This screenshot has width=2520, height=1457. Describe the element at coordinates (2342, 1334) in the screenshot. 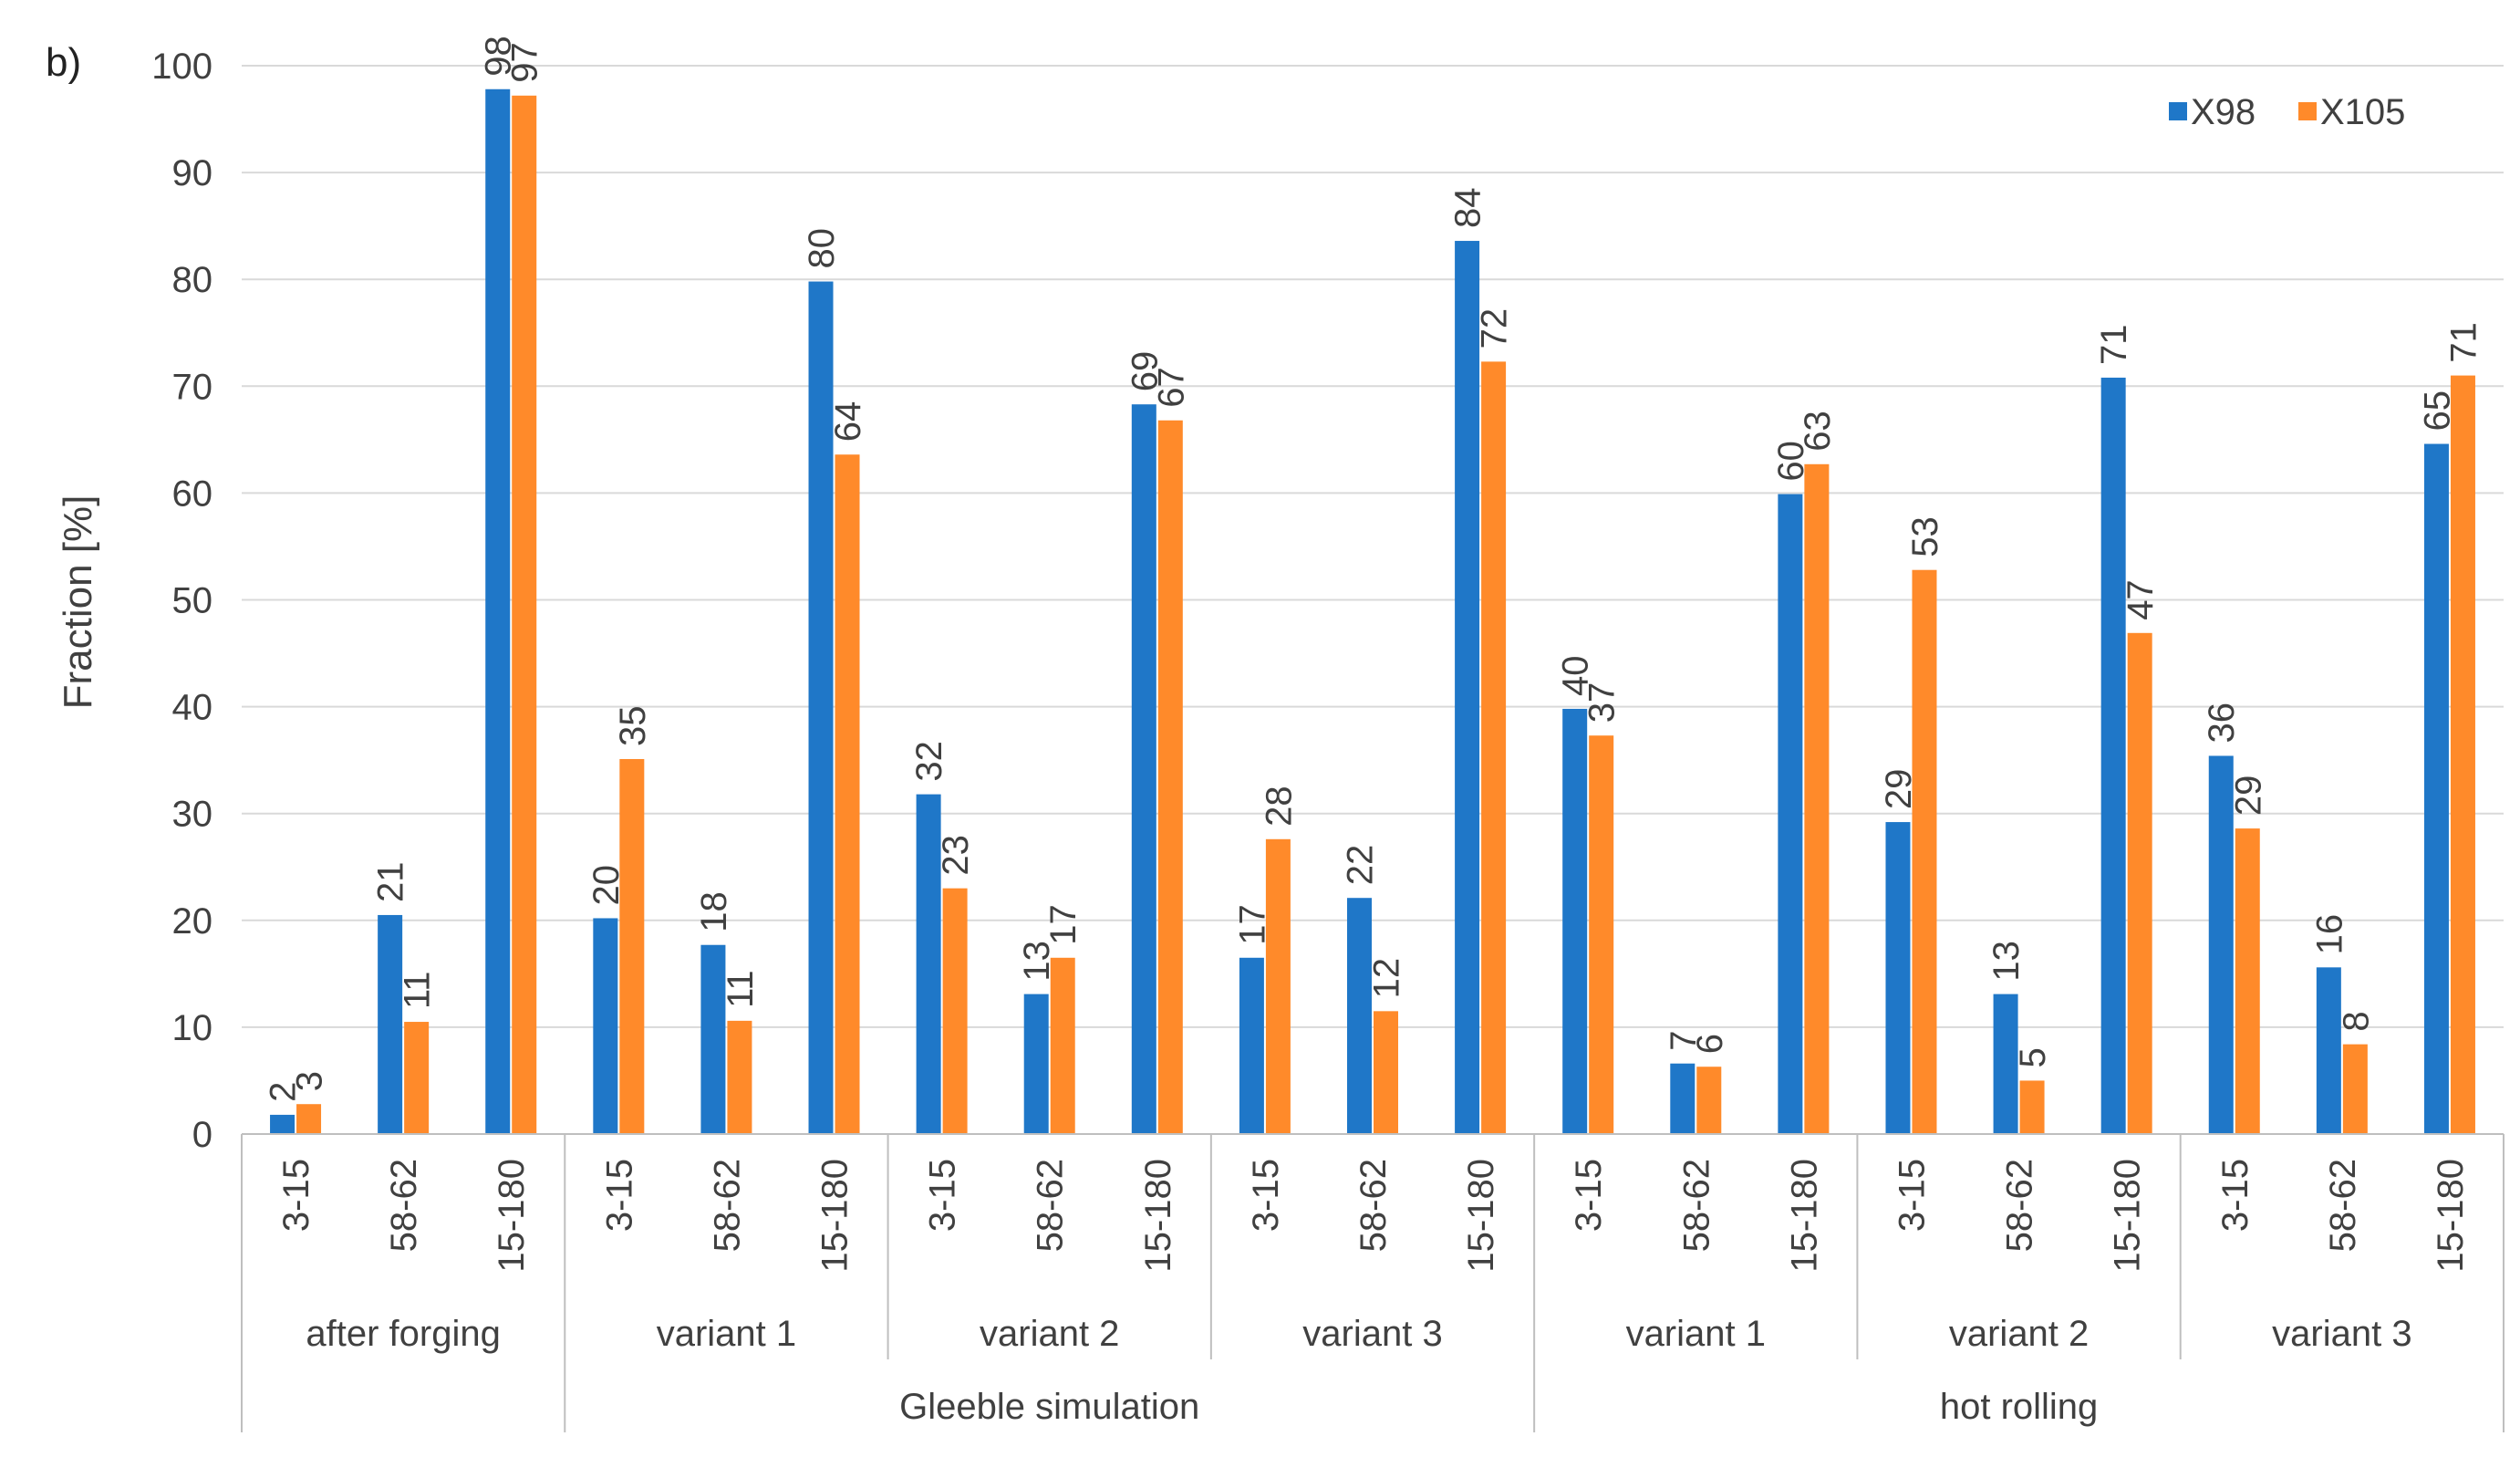

I see `group-label: variant 3` at that location.